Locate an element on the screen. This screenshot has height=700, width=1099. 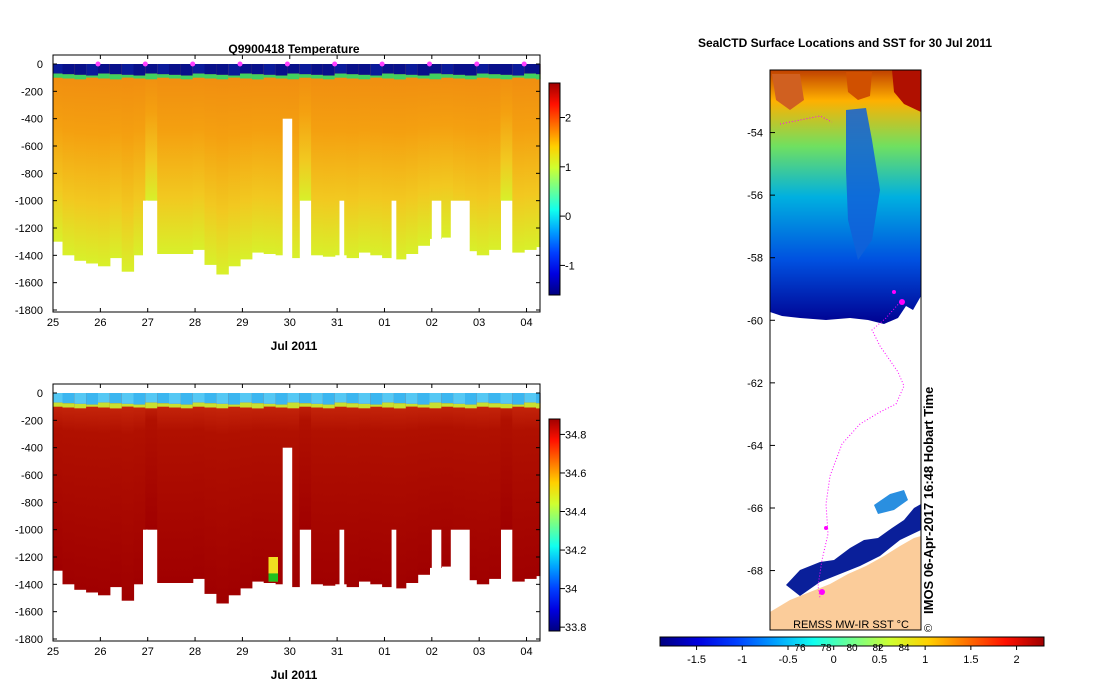
x-tick-label: 03 is located at coordinates (479, 652).